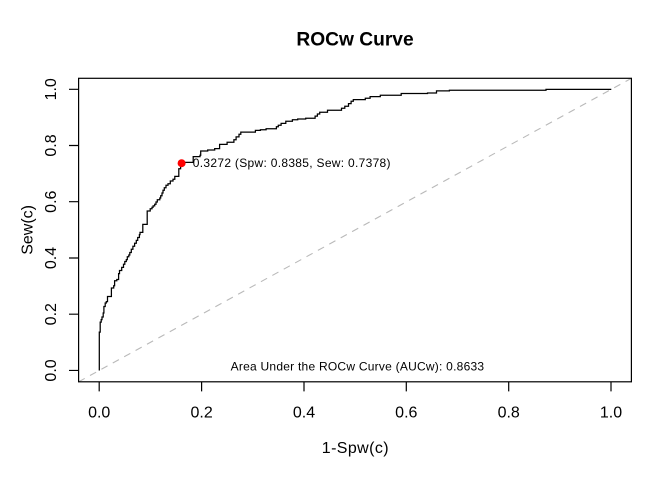 Image resolution: width=672 pixels, height=480 pixels. What do you see at coordinates (28, 230) in the screenshot?
I see `svg-text: Sew(c)` at bounding box center [28, 230].